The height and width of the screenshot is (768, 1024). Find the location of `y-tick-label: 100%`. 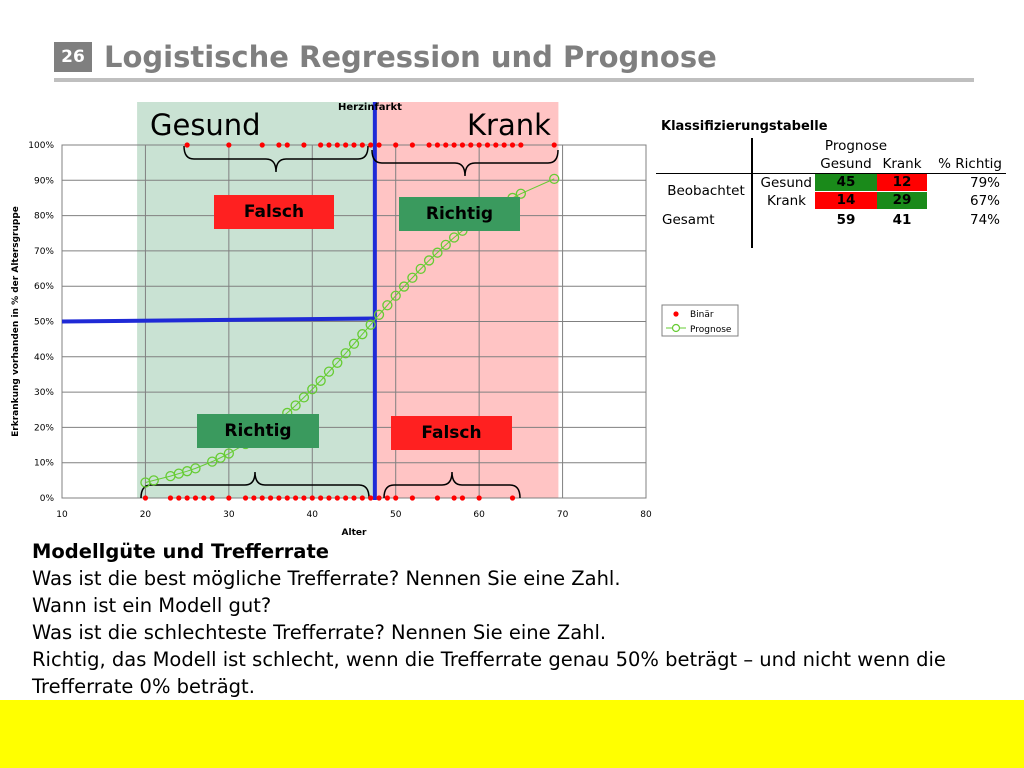

y-tick-label: 100% is located at coordinates (41, 146).